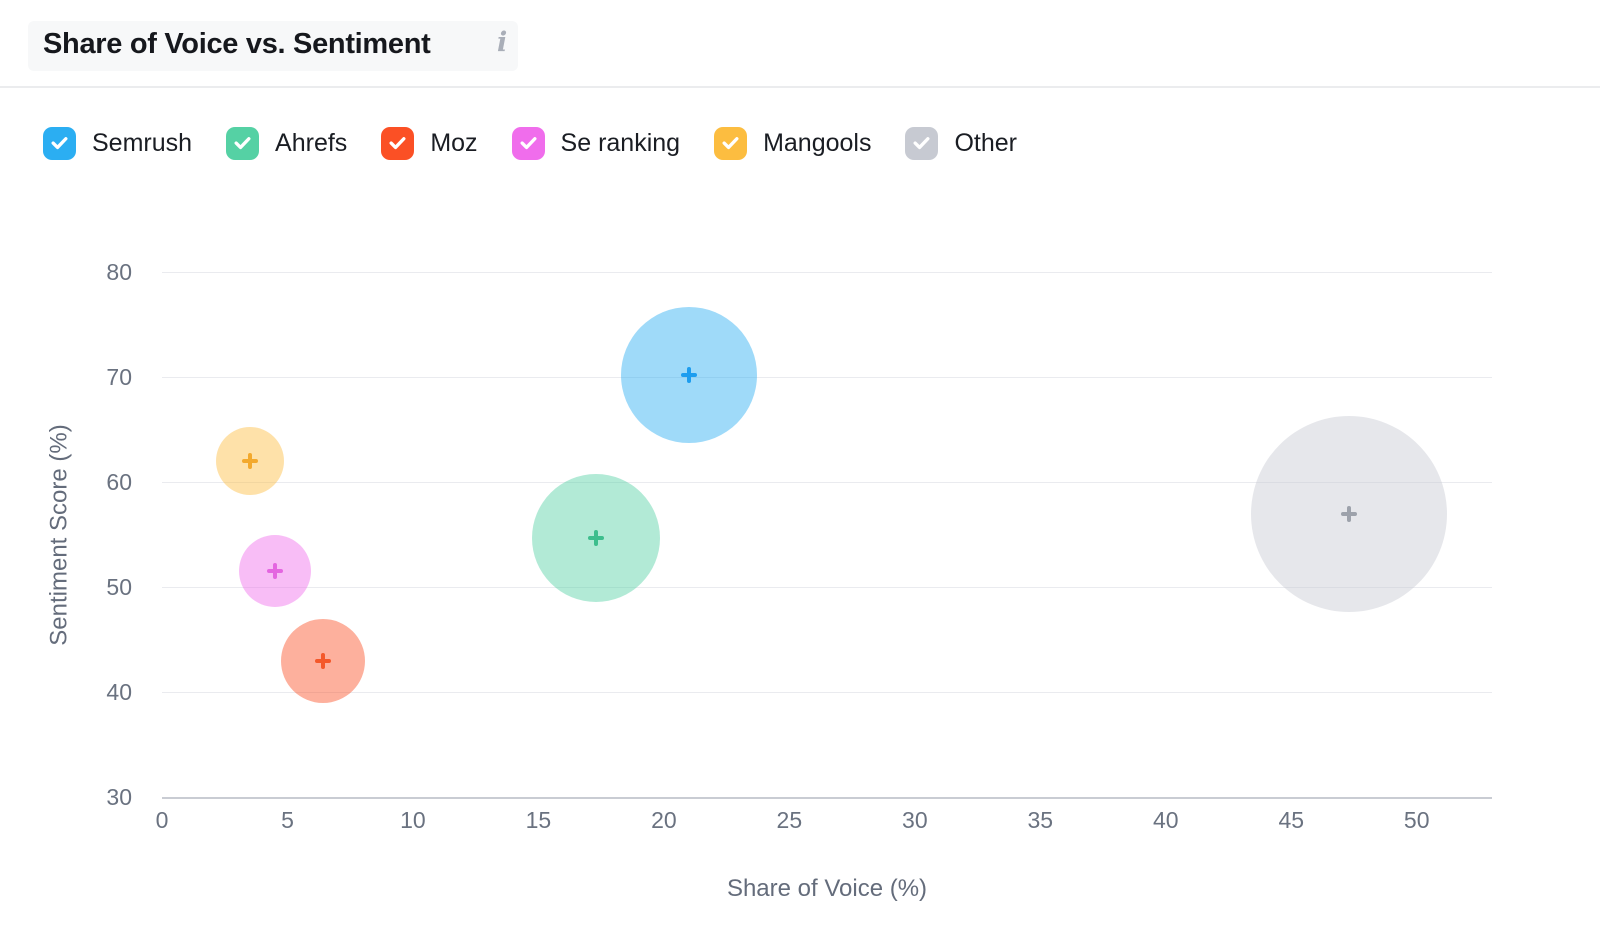 Image resolution: width=1600 pixels, height=934 pixels. What do you see at coordinates (502, 42) in the screenshot?
I see `info-icon: i` at bounding box center [502, 42].